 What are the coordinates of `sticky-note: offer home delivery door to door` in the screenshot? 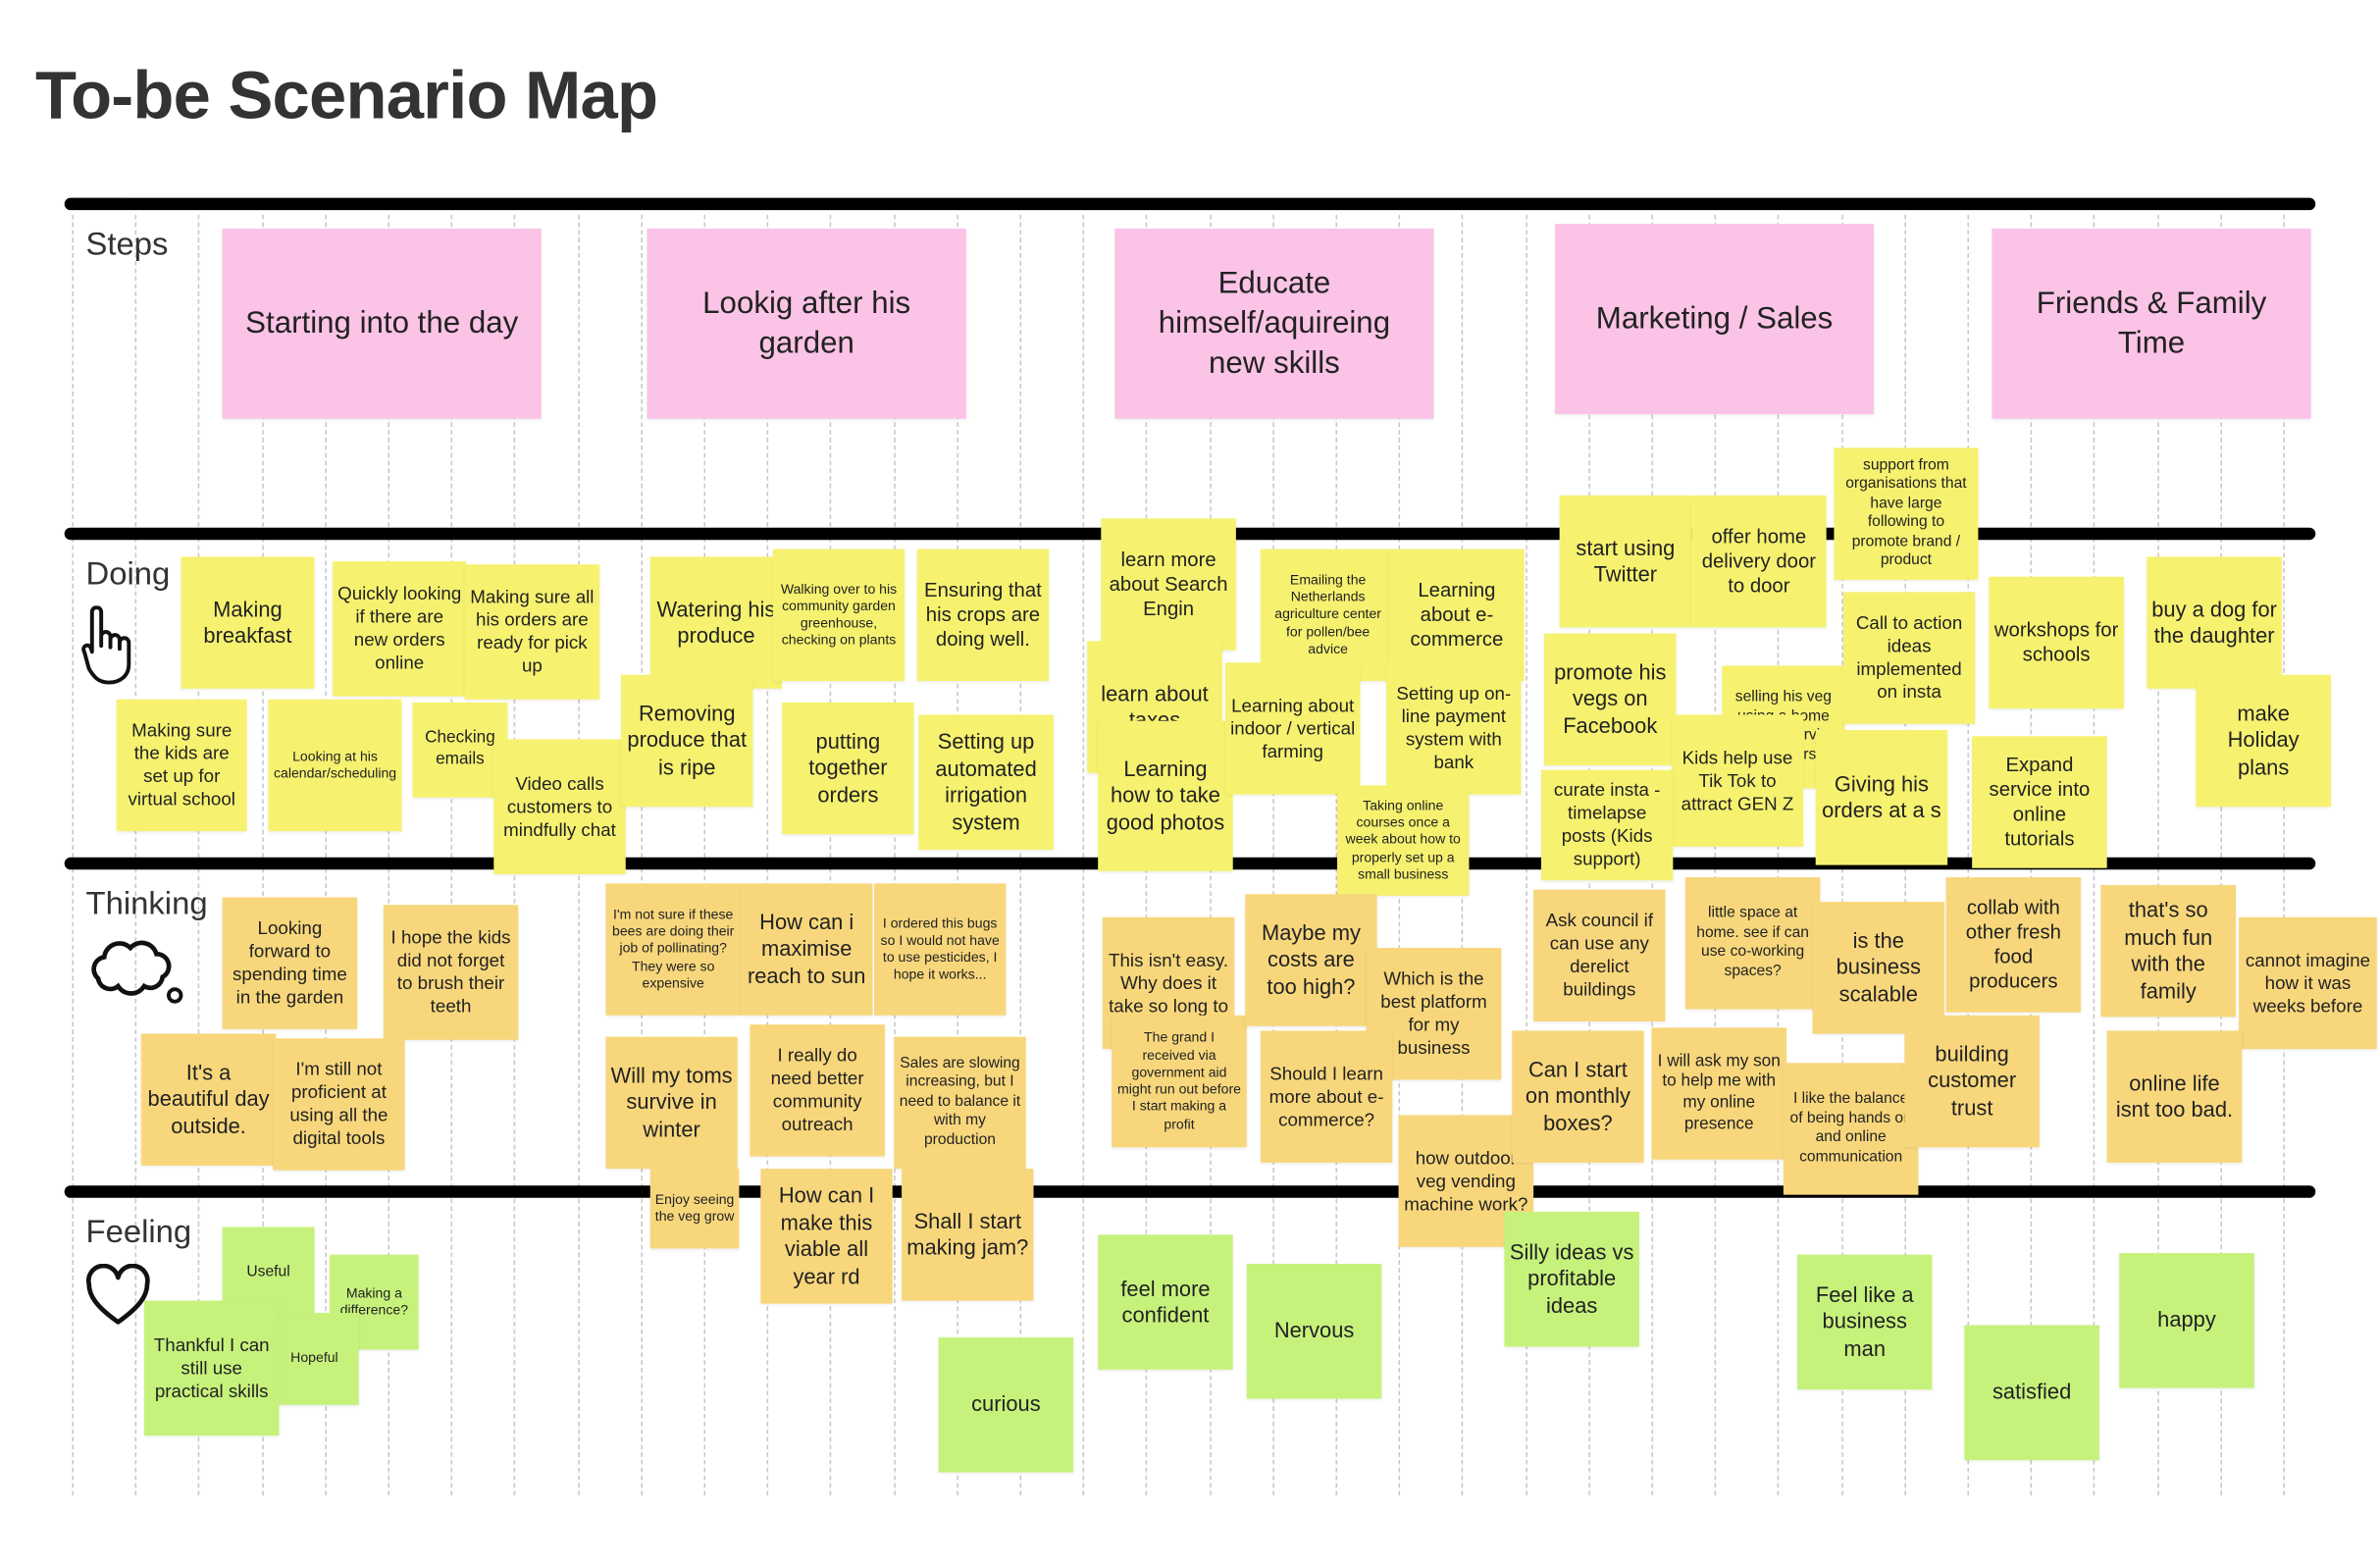 It's located at (1759, 562).